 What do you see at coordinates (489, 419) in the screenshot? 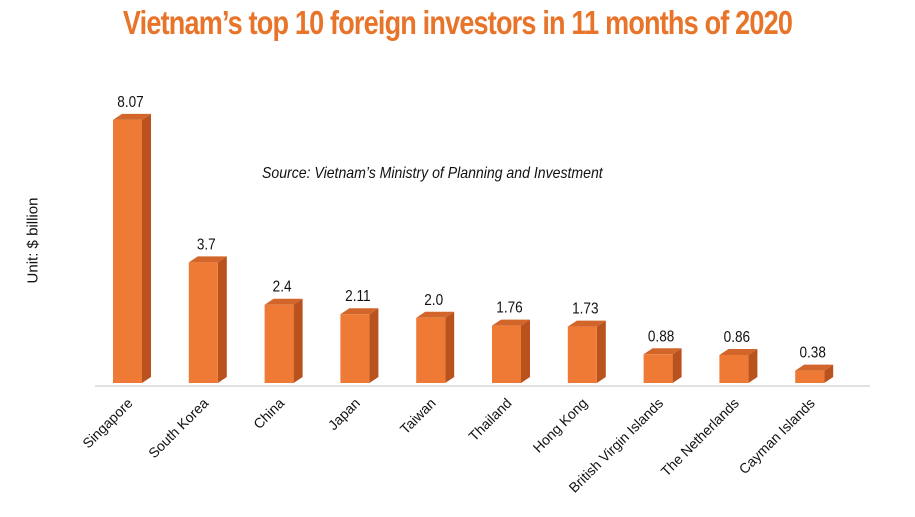
I see `x-tick-label: Thailand` at bounding box center [489, 419].